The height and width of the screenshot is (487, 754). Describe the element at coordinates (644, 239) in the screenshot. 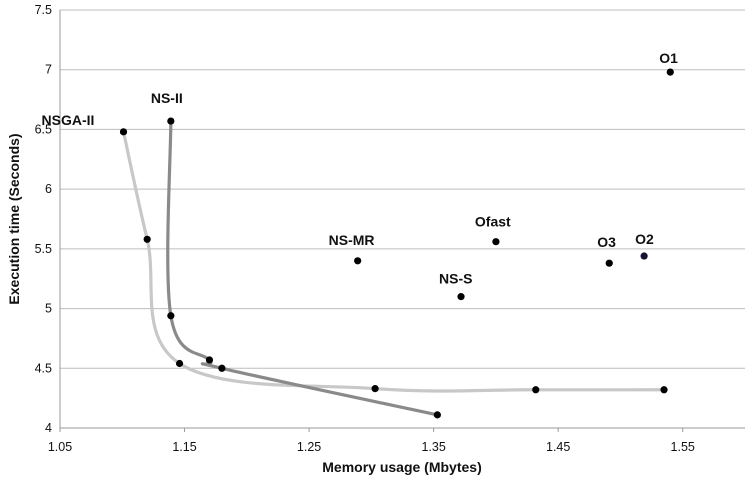

I see `point-label-o2: O2` at that location.